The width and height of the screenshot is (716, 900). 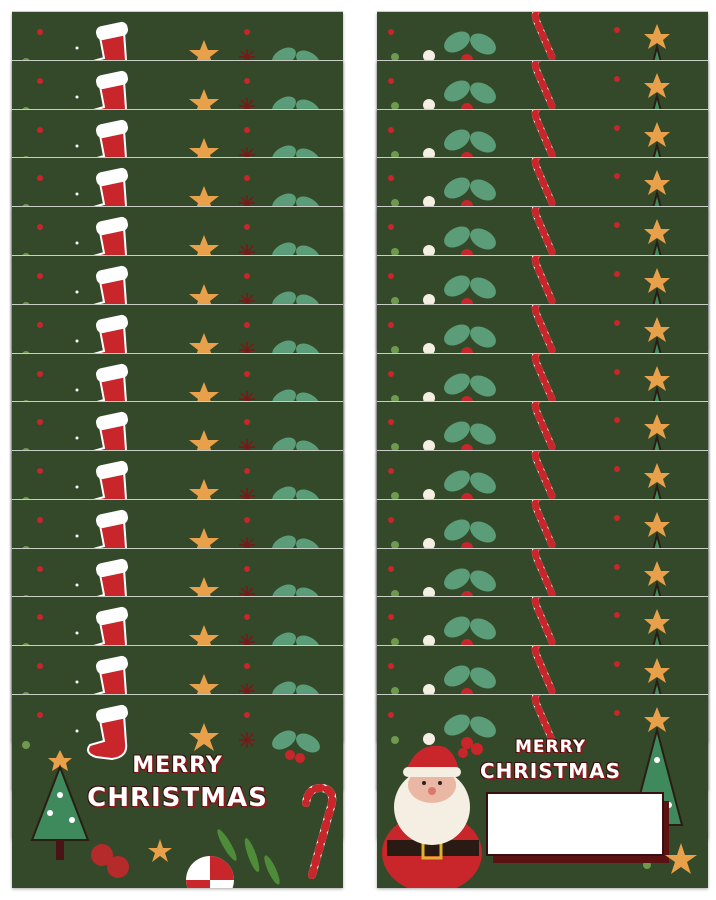 I want to click on berries-icon, so click(x=110, y=861).